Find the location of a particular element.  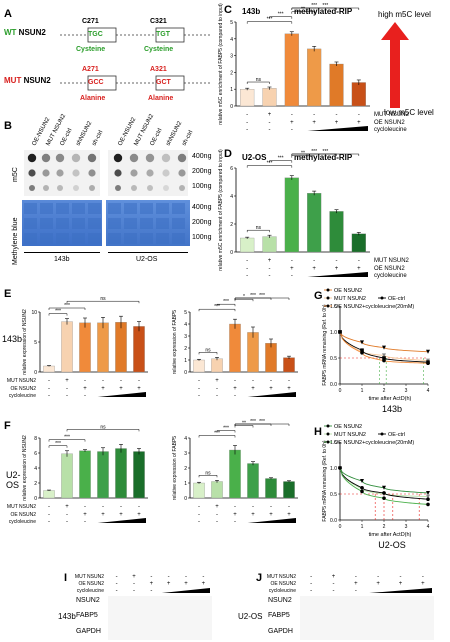

blot-i-gapdh-label: GAPDH is located at coordinates (88, 631).